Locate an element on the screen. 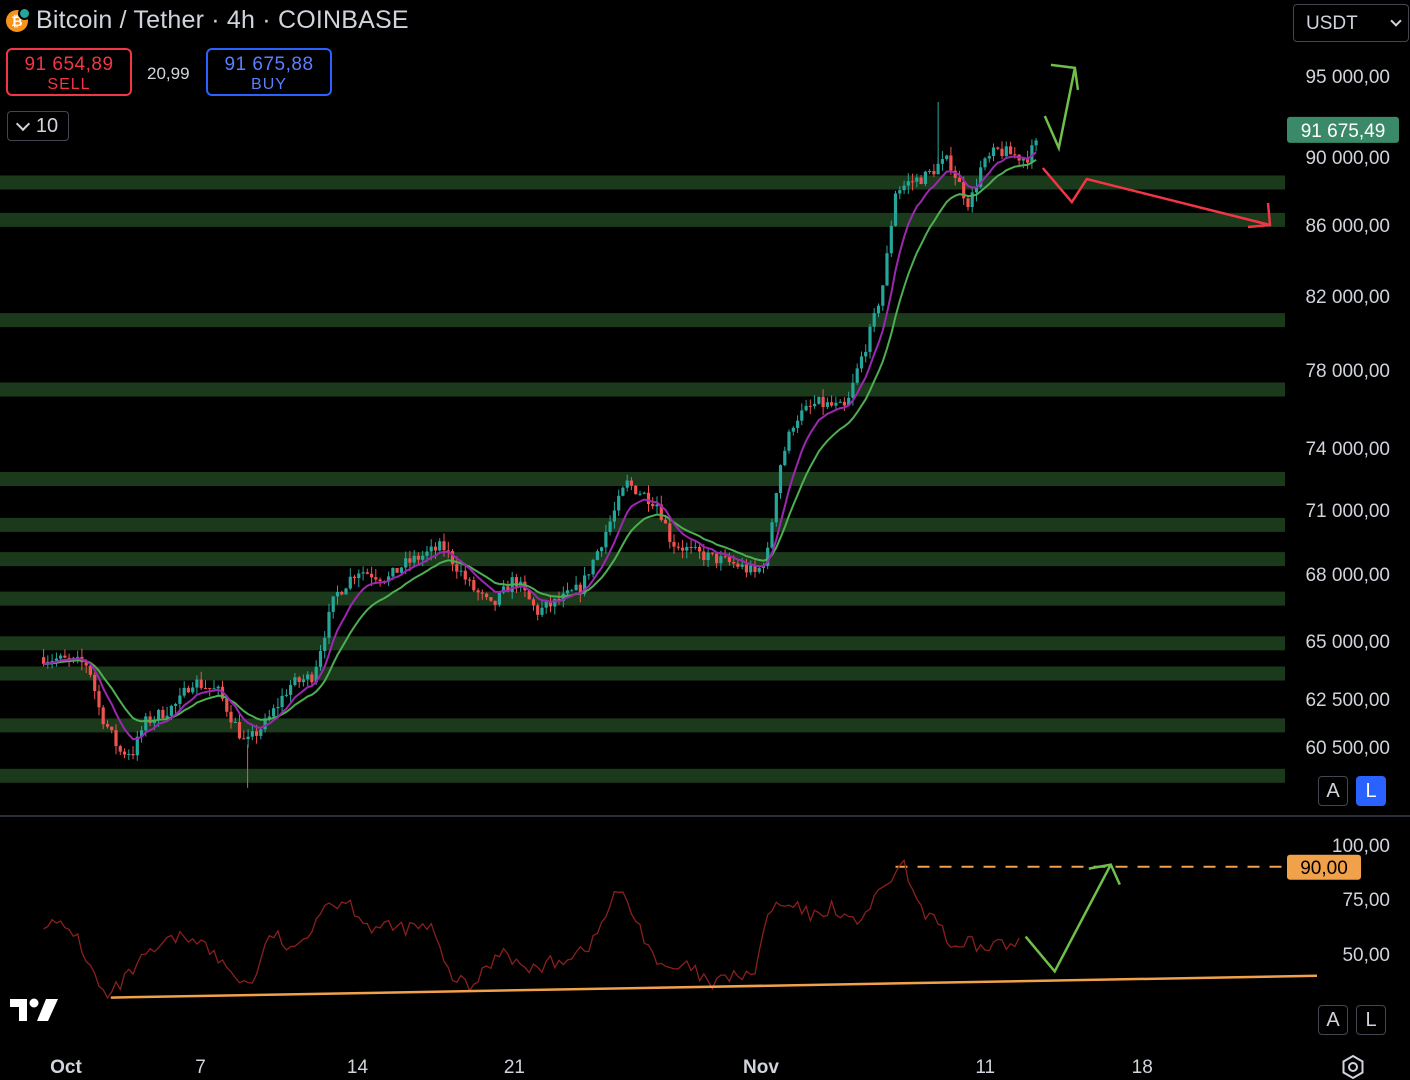 The height and width of the screenshot is (1080, 1410). indicators-toggle: 10 is located at coordinates (38, 126).